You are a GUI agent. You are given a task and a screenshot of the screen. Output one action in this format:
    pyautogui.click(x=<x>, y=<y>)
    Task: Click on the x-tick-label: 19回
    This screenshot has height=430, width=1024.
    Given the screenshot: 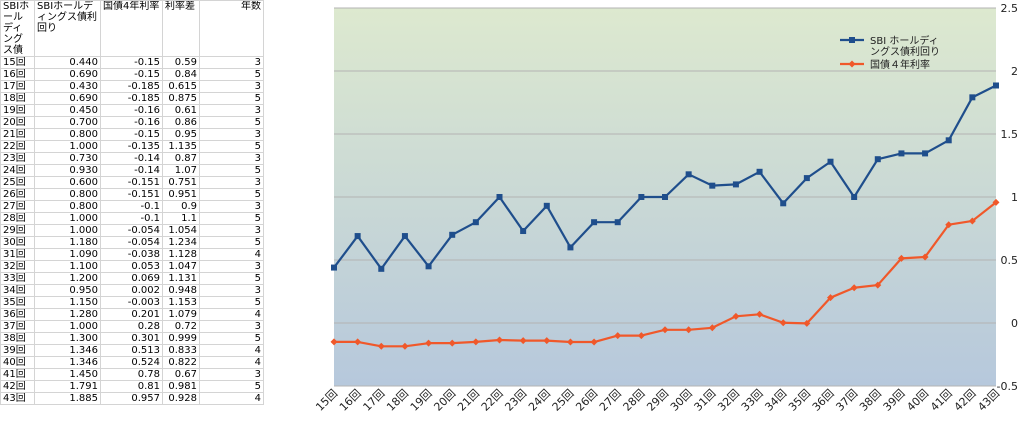 What is the action you would take?
    pyautogui.click(x=421, y=400)
    